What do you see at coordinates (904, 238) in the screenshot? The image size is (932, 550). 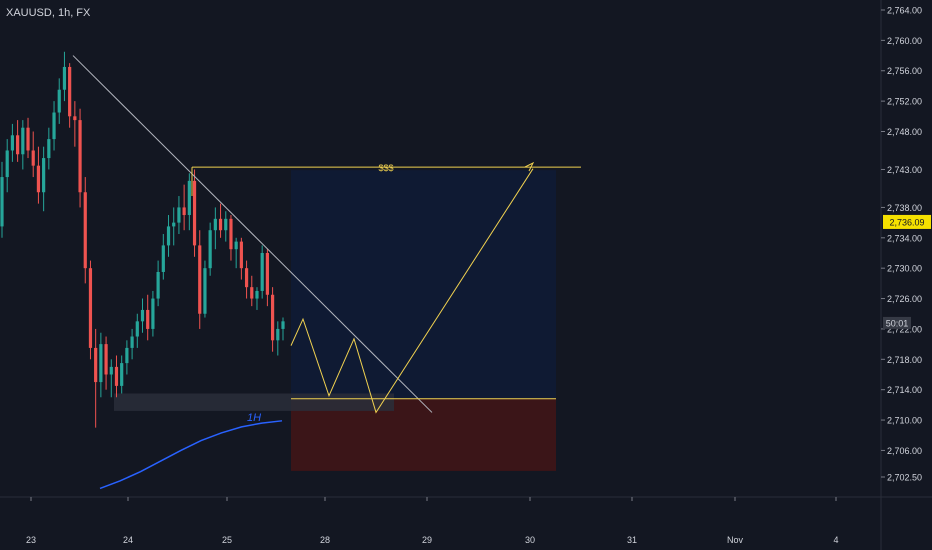 I see `price-tick-label: 2,734.00` at bounding box center [904, 238].